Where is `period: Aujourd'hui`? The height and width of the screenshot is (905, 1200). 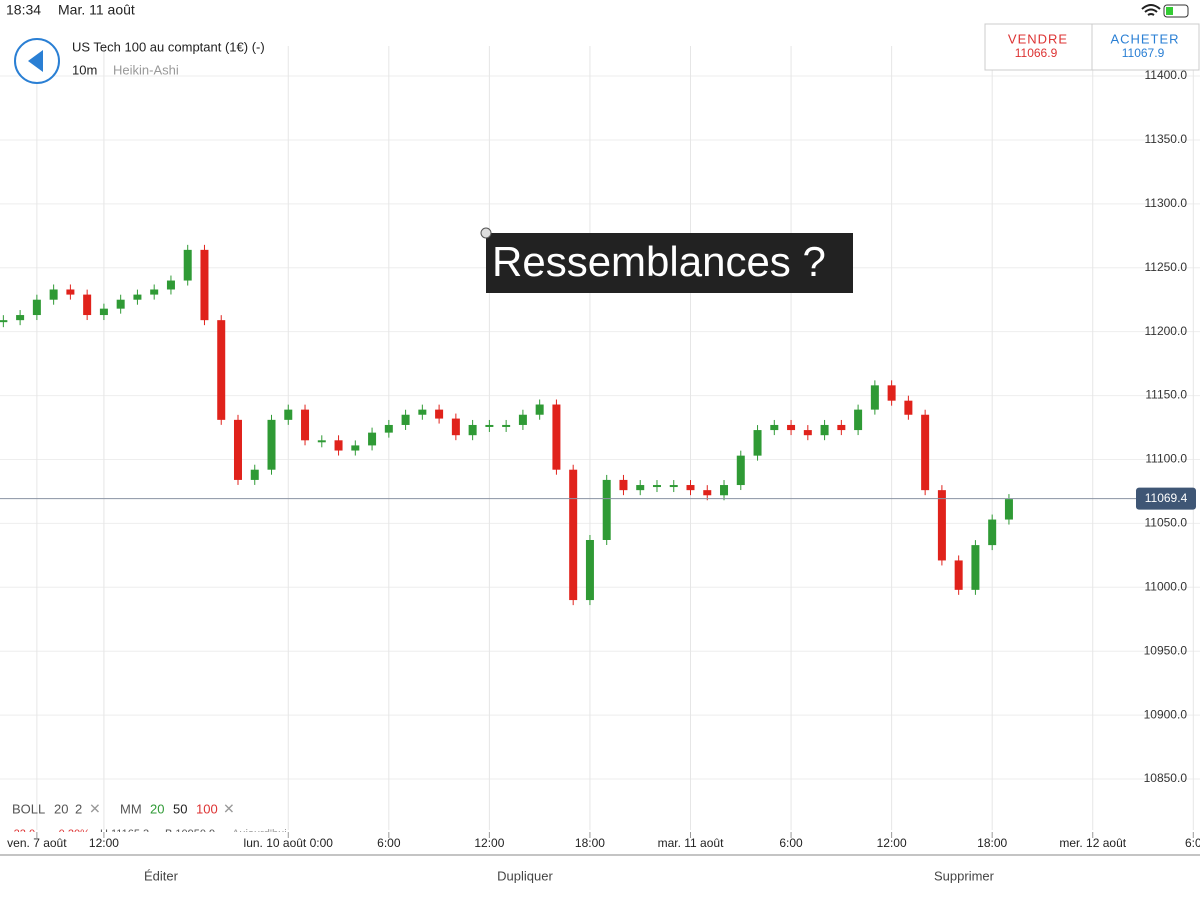 period: Aujourd'hui is located at coordinates (259, 834).